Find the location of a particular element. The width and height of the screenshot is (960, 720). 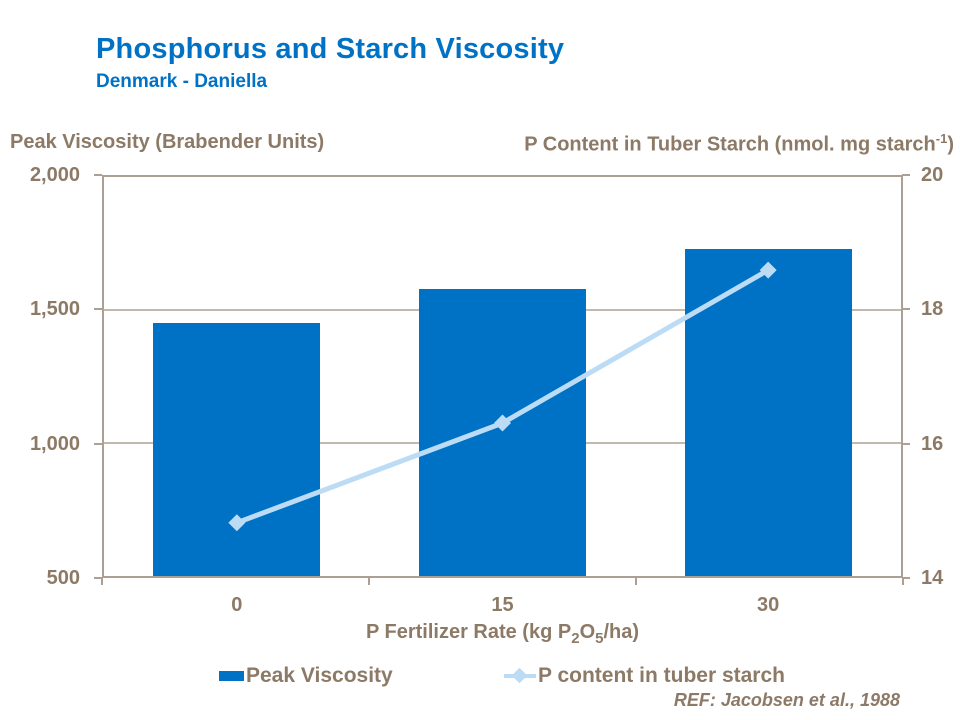

x-axis-title-text: P Fertilizer Rate (kg P is located at coordinates (468, 632).